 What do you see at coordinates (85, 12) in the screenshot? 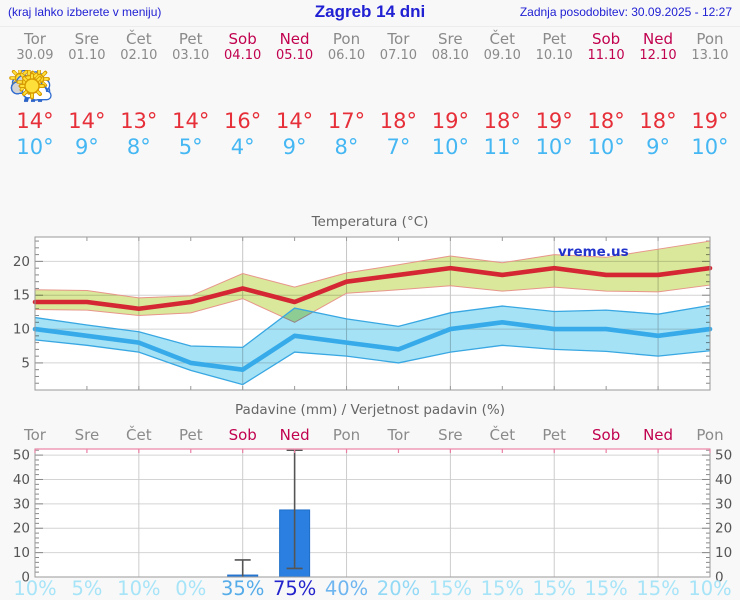
I see `menu-hint-text: (kraj lahko izberete v meniju)` at bounding box center [85, 12].